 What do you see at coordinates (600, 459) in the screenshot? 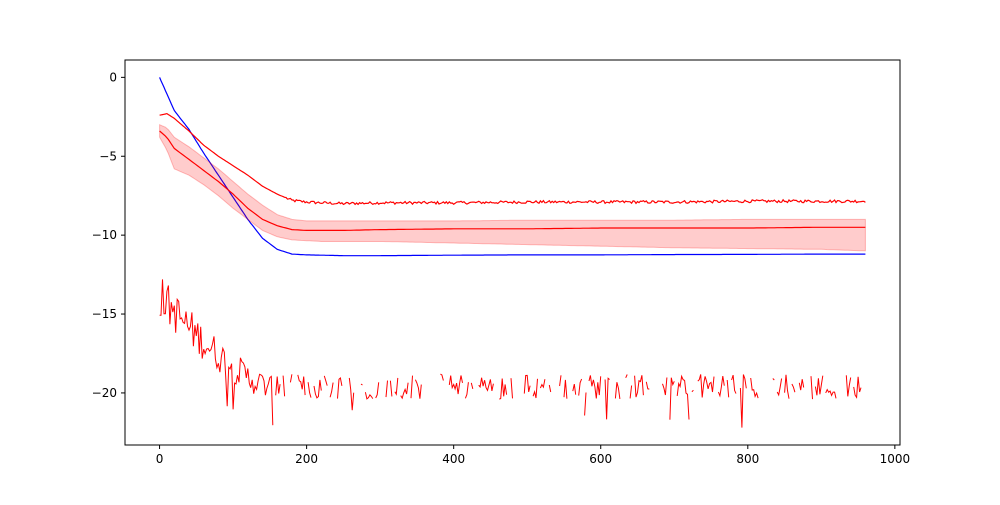
I see `x-tick-label: 600` at bounding box center [600, 459].